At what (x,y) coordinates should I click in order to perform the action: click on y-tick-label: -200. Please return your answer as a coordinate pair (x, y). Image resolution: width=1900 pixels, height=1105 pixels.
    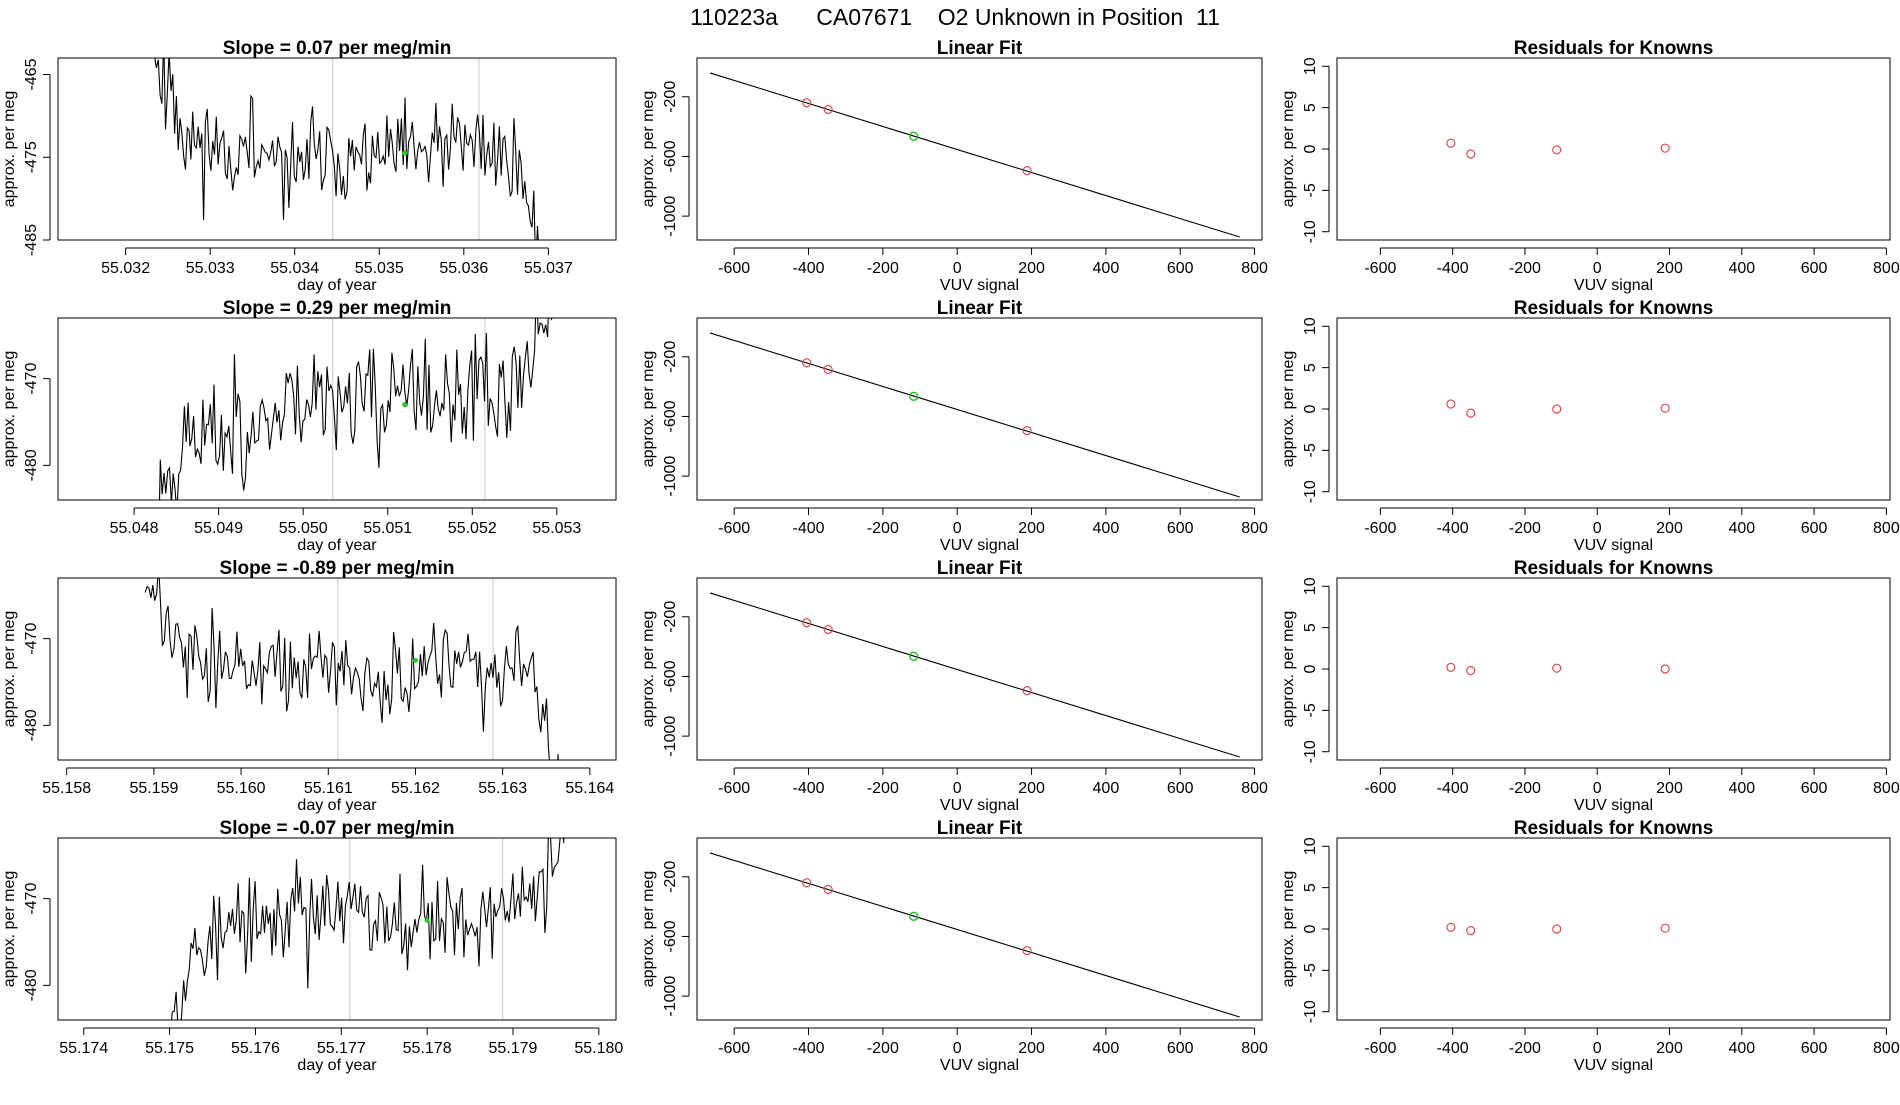
    Looking at the image, I should click on (670, 97).